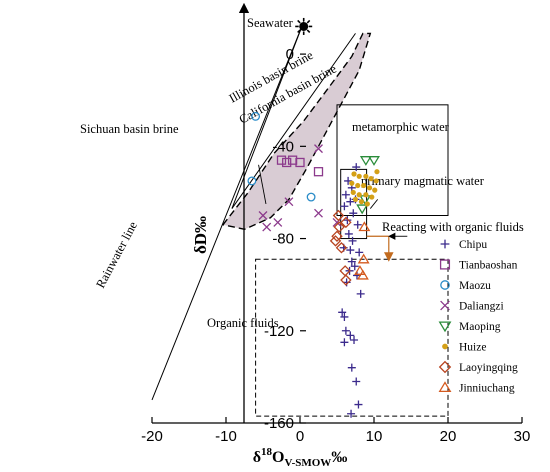 This screenshot has height=472, width=550. What do you see at coordinates (243, 323) in the screenshot?
I see `annotation-organic: Organic fluids` at bounding box center [243, 323].